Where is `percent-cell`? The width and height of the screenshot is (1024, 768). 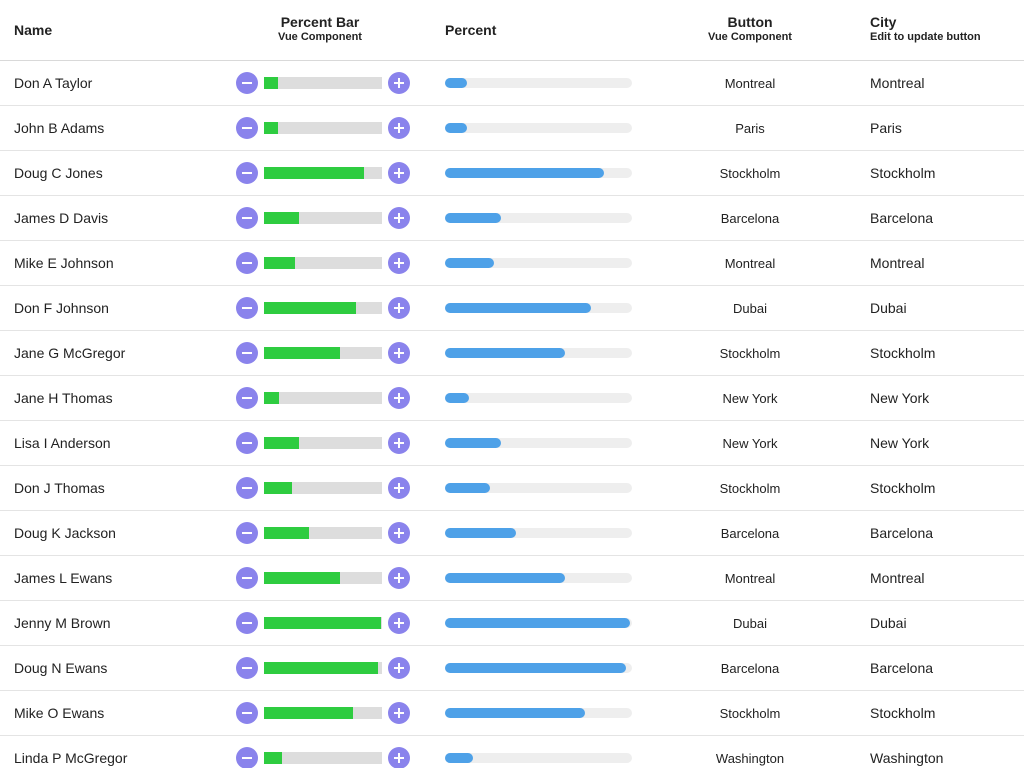
percent-cell is located at coordinates (538, 713).